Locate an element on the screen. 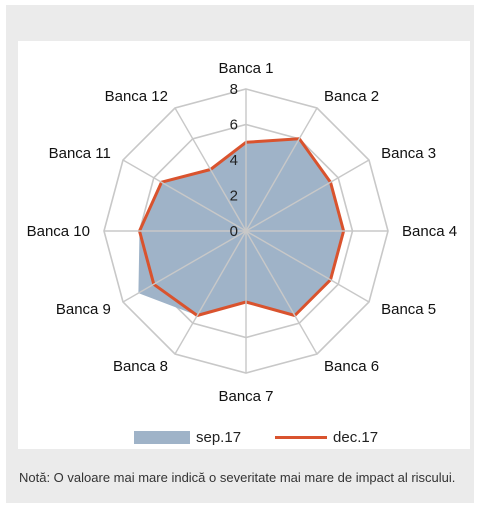 The image size is (480, 509). category-label: Banca 7 is located at coordinates (245, 396).